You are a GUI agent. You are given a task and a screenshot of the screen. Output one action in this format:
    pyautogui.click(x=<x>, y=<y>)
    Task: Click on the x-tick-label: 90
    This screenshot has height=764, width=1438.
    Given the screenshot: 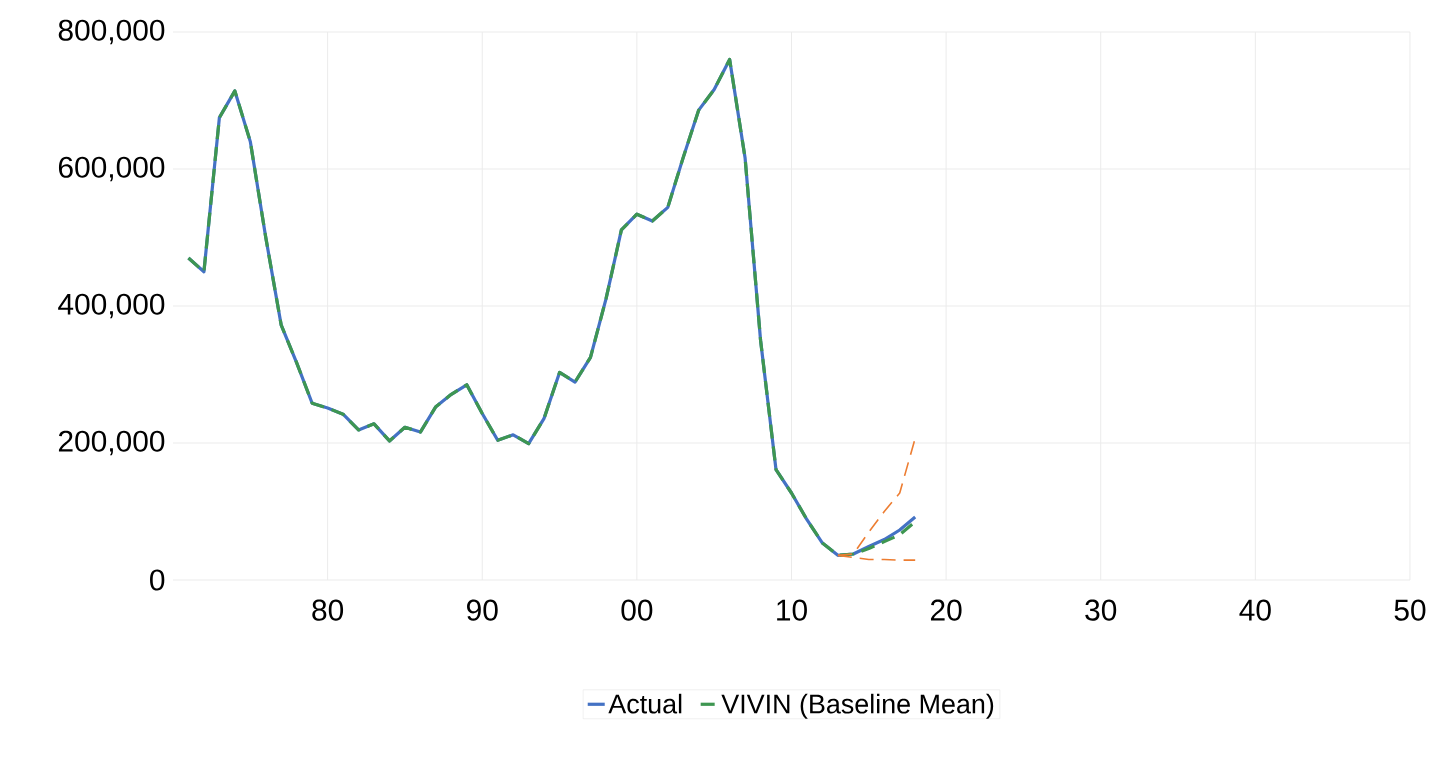 What is the action you would take?
    pyautogui.click(x=482, y=610)
    